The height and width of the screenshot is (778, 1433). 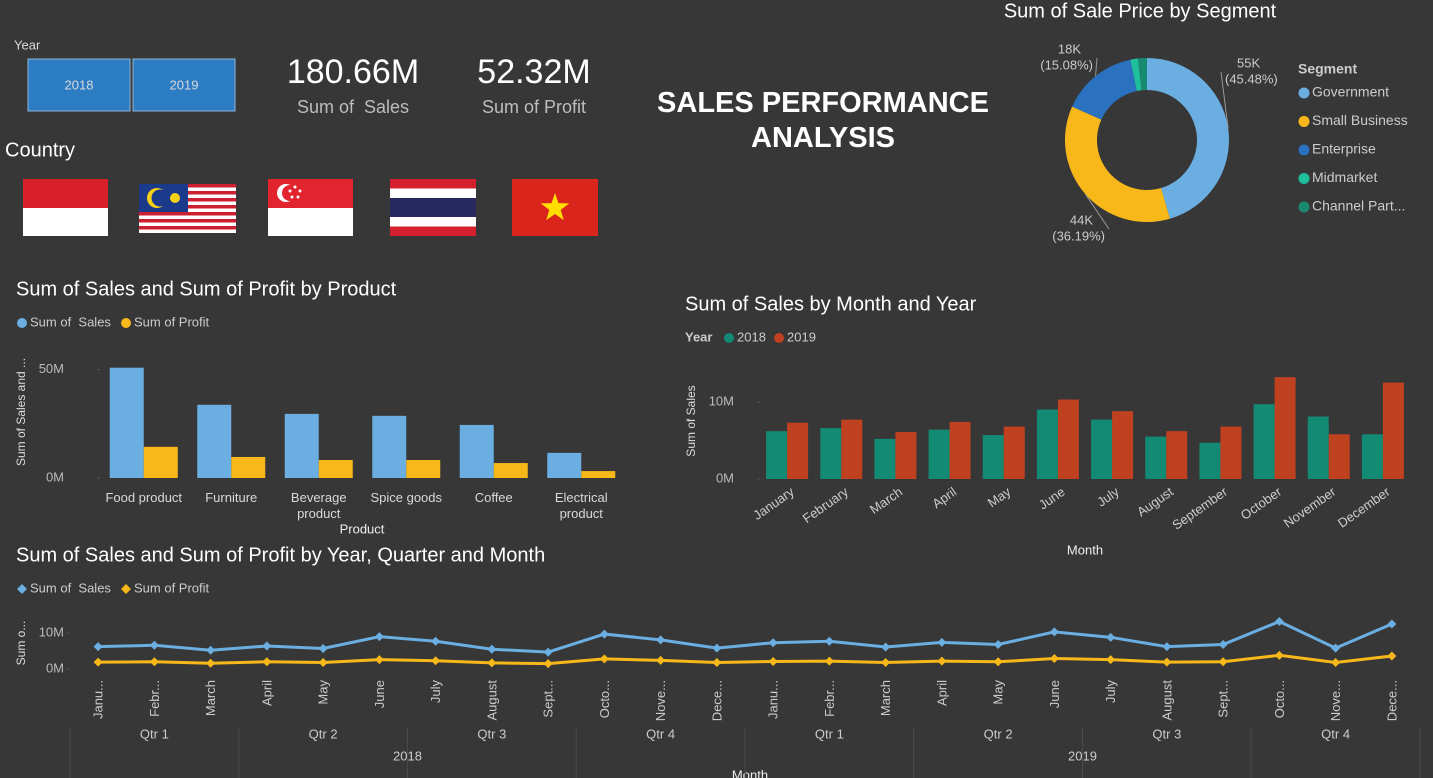 What do you see at coordinates (210, 698) in the screenshot?
I see `x-tick-label: March` at bounding box center [210, 698].